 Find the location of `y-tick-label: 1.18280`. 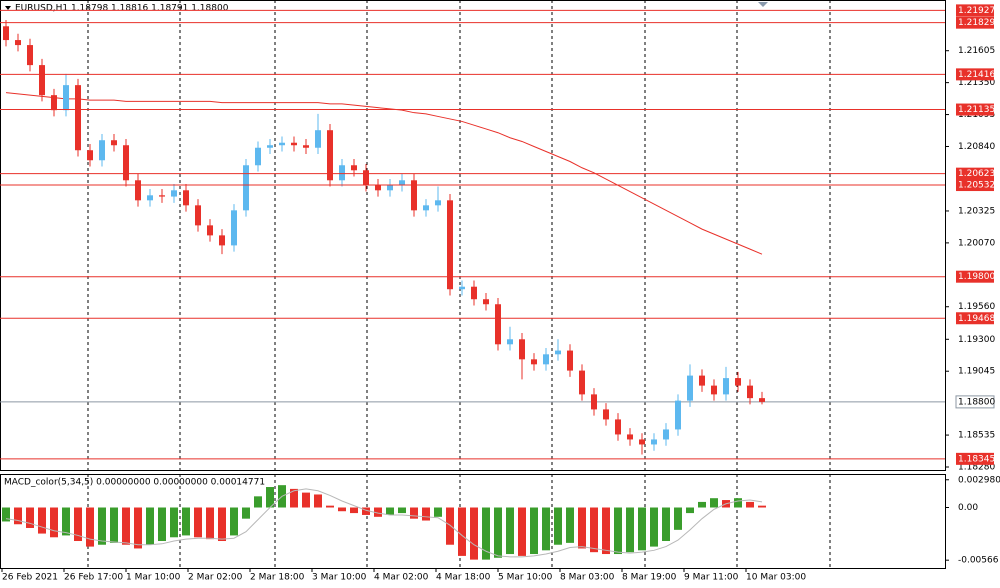

y-tick-label: 1.18280 is located at coordinates (976, 467).